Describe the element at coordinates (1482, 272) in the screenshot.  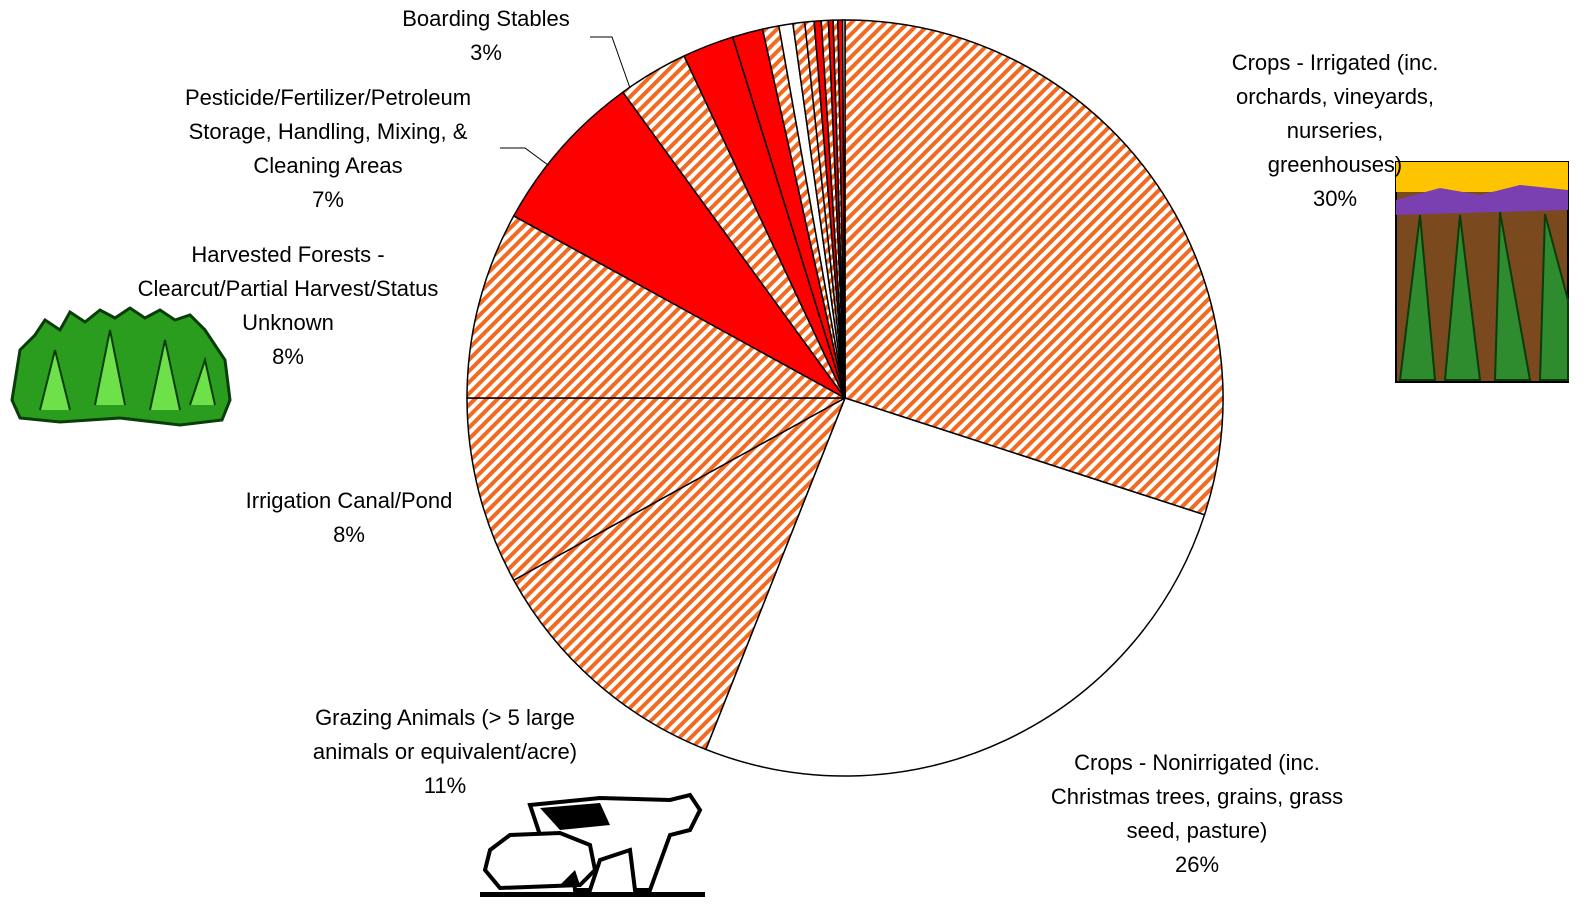
I see `field-clipart` at that location.